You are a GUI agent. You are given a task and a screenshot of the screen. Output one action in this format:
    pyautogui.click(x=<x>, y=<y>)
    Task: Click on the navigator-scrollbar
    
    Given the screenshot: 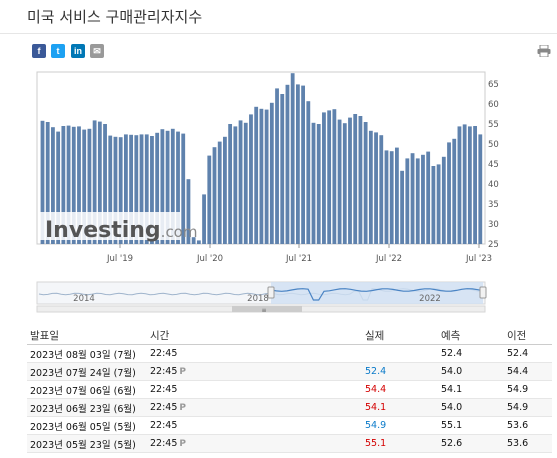 What is the action you would take?
    pyautogui.click(x=267, y=309)
    